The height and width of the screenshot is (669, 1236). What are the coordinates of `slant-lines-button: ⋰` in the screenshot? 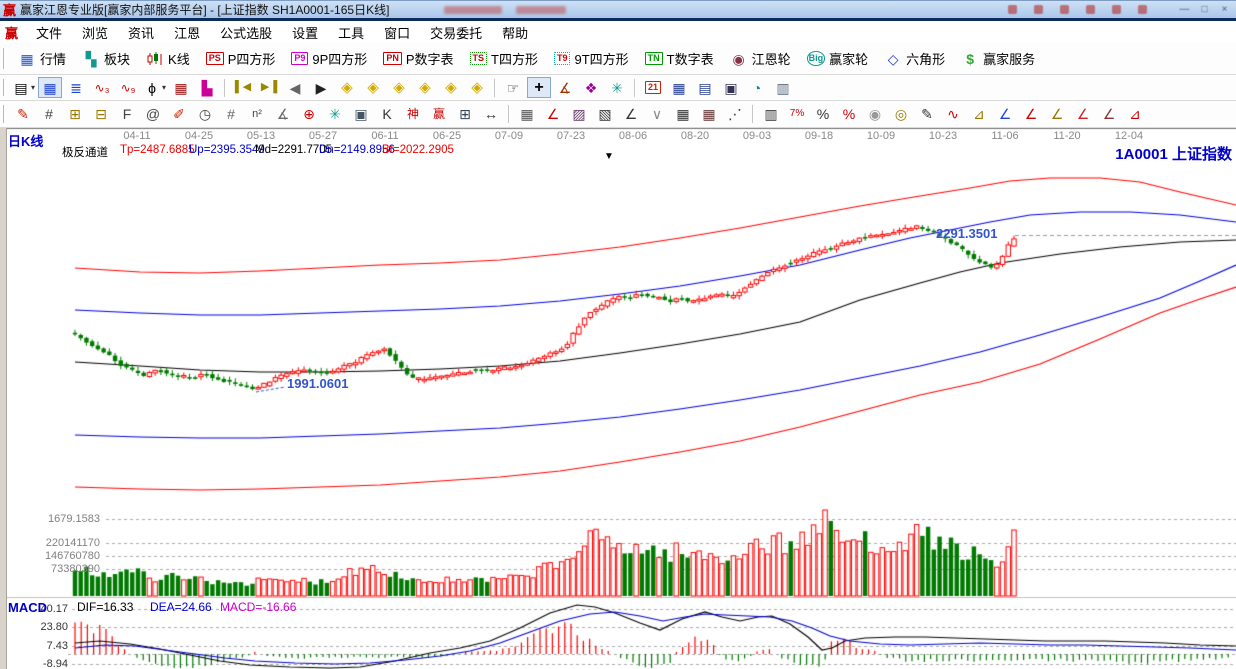 It's located at (735, 114).